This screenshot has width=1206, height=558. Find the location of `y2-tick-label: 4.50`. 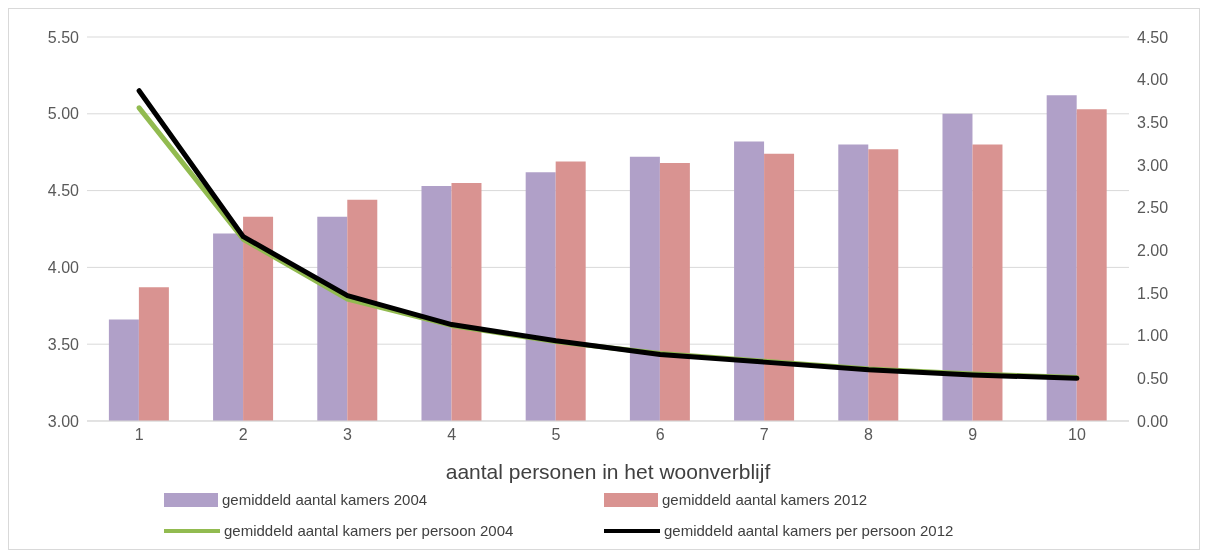

y2-tick-label: 4.50 is located at coordinates (1153, 37).